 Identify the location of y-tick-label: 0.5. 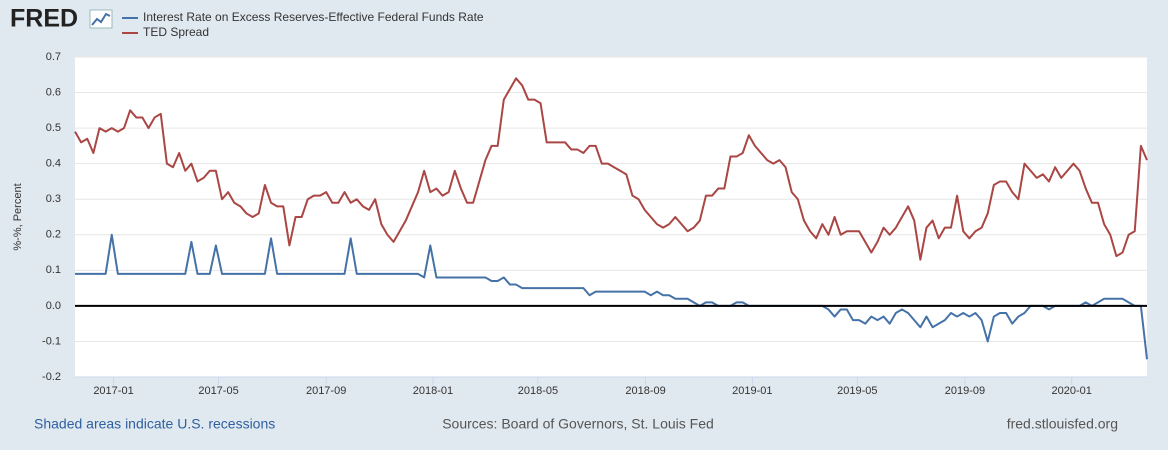
(53, 128).